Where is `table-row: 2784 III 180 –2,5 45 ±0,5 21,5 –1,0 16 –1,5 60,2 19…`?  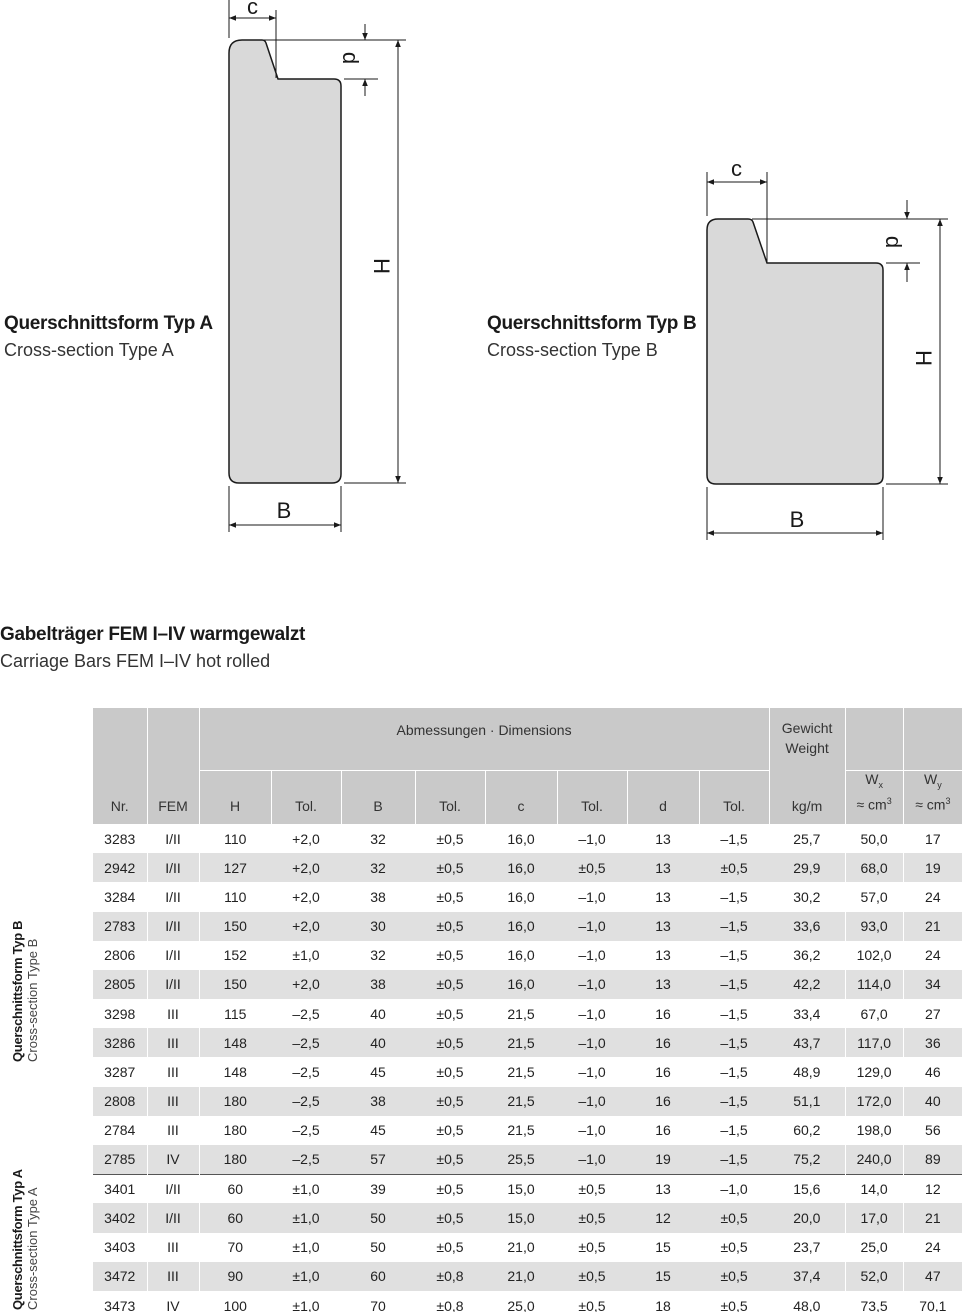
table-row: 2784 III 180 –2,5 45 ±0,5 21,5 –1,0 16 –1,5 60,2 19… is located at coordinates (527, 1130).